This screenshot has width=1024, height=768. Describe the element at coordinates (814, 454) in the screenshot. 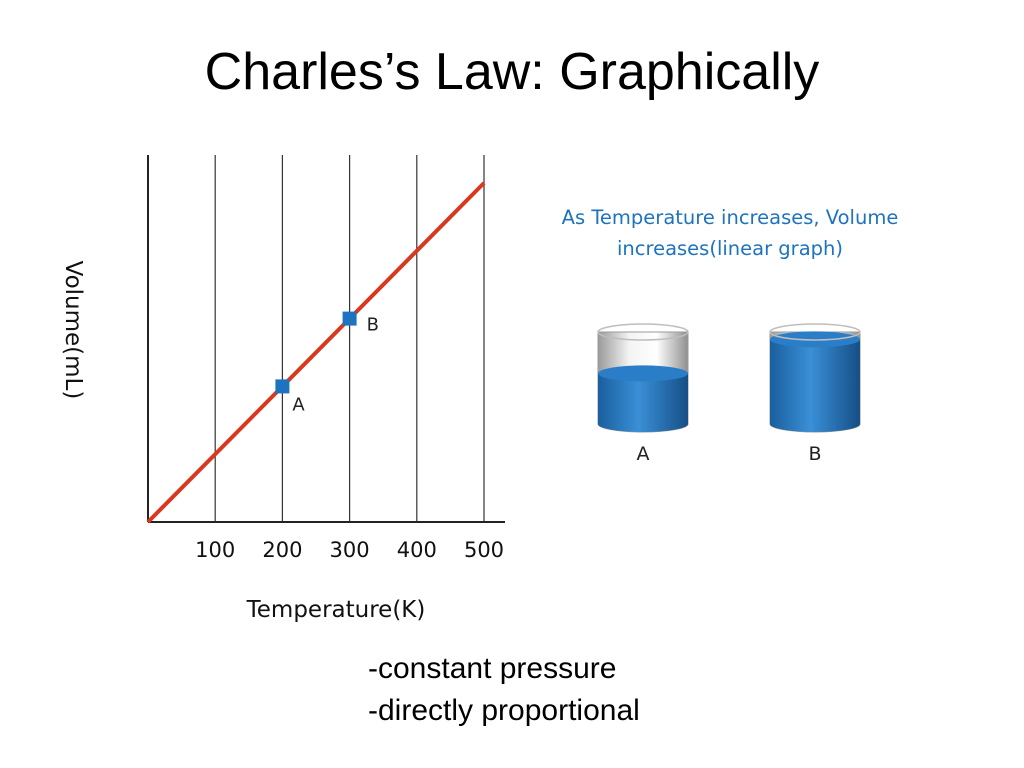

I see `cylinder-label: B` at that location.